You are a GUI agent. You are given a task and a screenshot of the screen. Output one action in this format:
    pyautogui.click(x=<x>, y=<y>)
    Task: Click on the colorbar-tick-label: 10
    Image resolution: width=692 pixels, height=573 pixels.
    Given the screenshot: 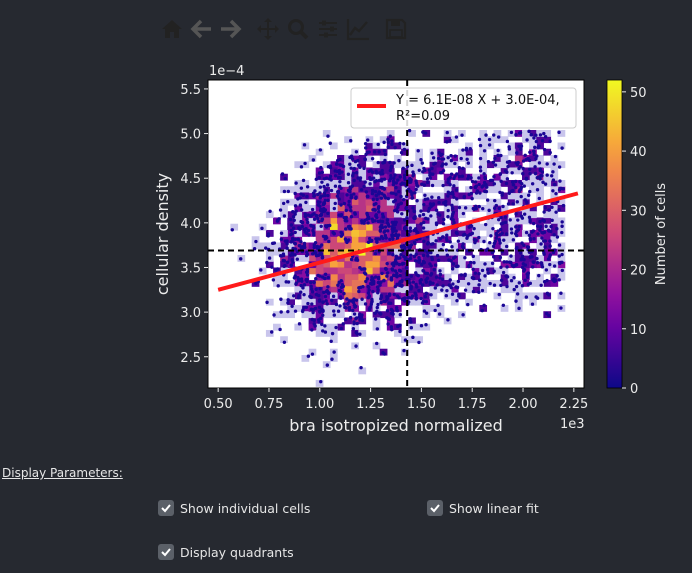 What is the action you would take?
    pyautogui.click(x=638, y=330)
    